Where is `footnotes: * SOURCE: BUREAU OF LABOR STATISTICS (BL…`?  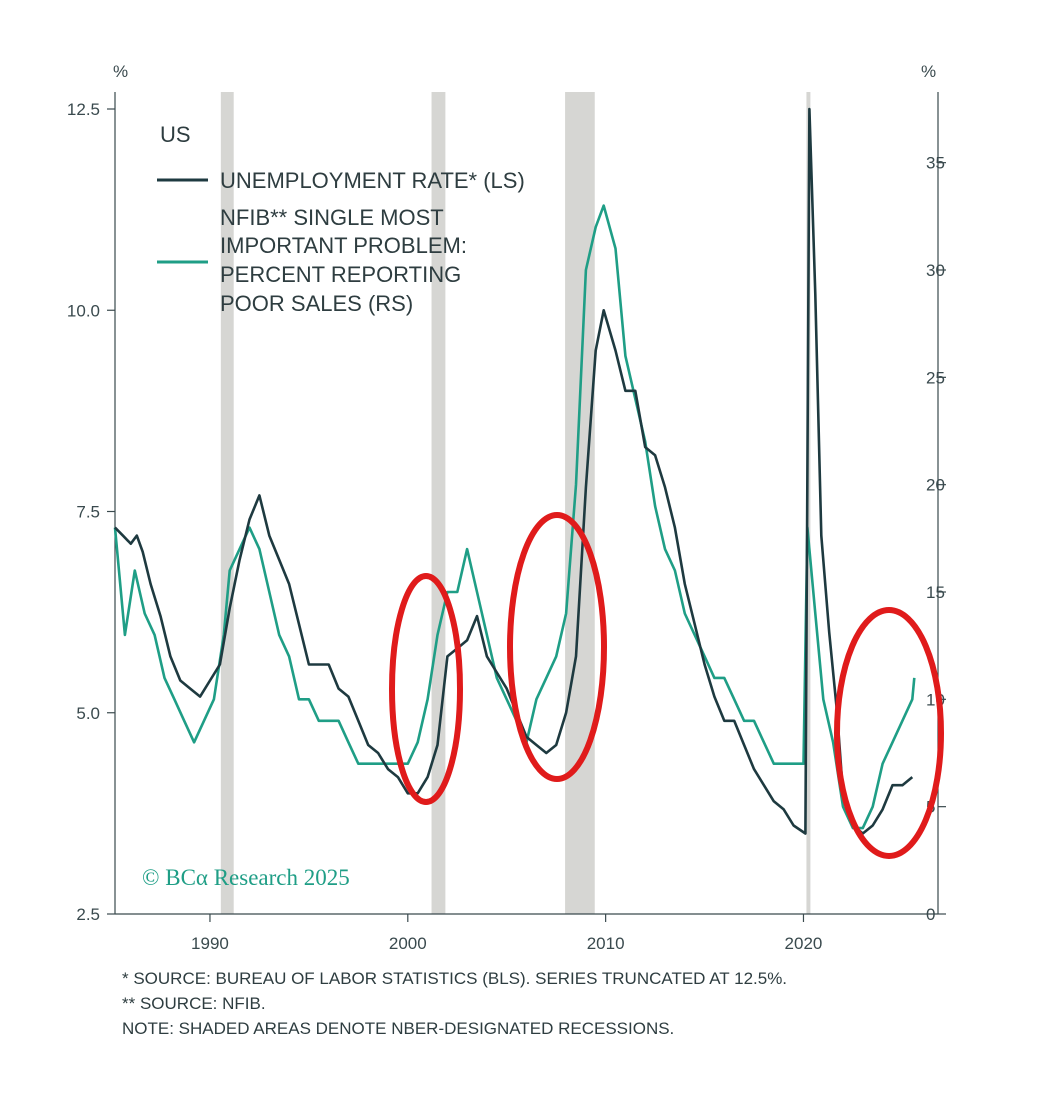
footnotes: * SOURCE: BUREAU OF LABOR STATISTICS (BL… is located at coordinates (454, 1003).